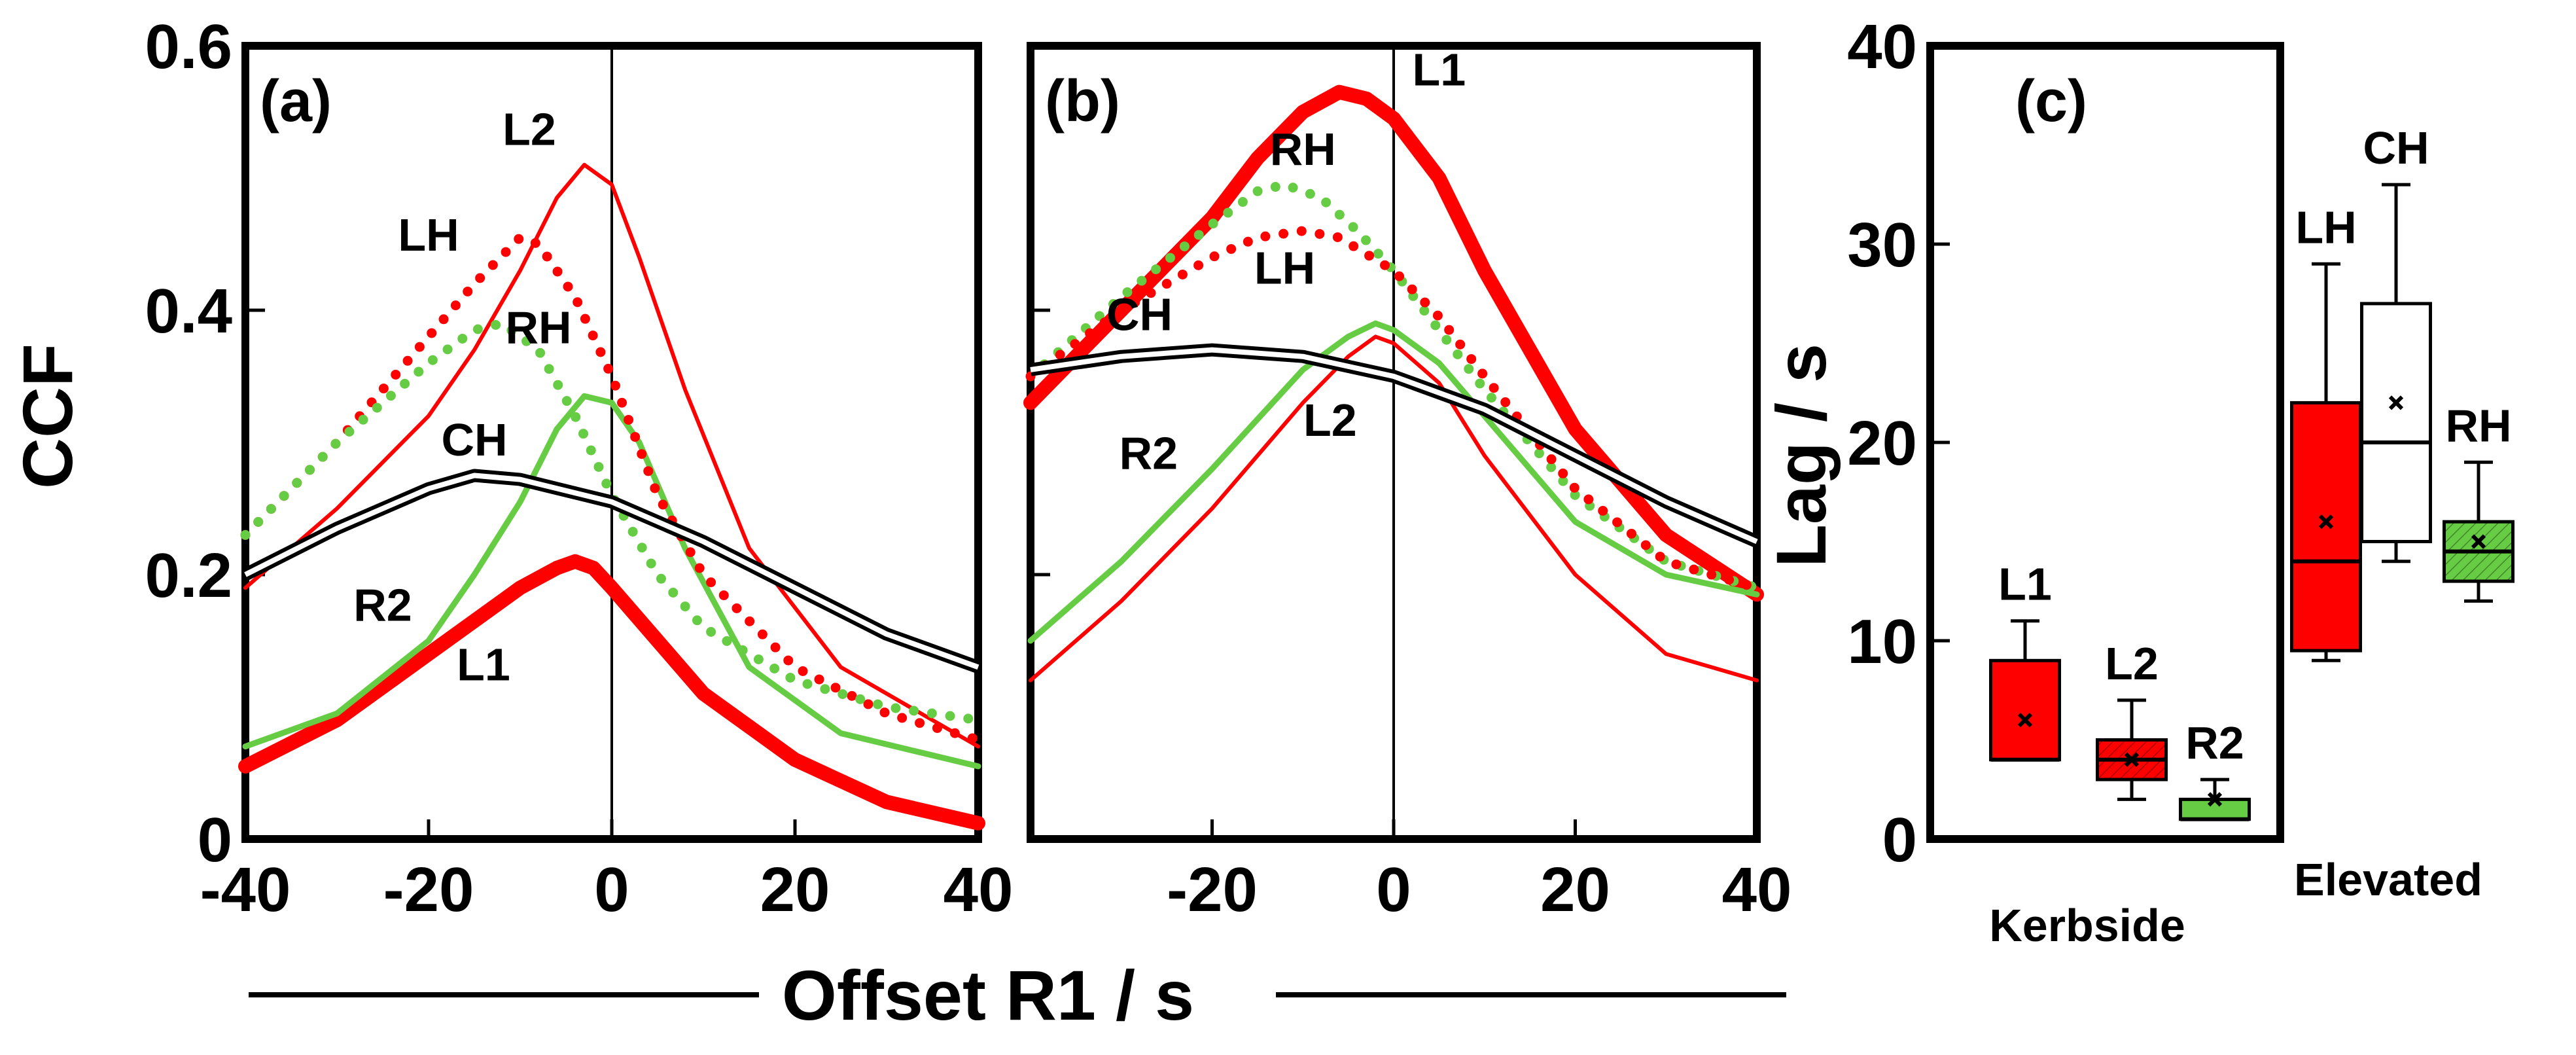 The width and height of the screenshot is (2576, 1055). Describe the element at coordinates (2051, 101) in the screenshot. I see `panel-label: (c)` at that location.